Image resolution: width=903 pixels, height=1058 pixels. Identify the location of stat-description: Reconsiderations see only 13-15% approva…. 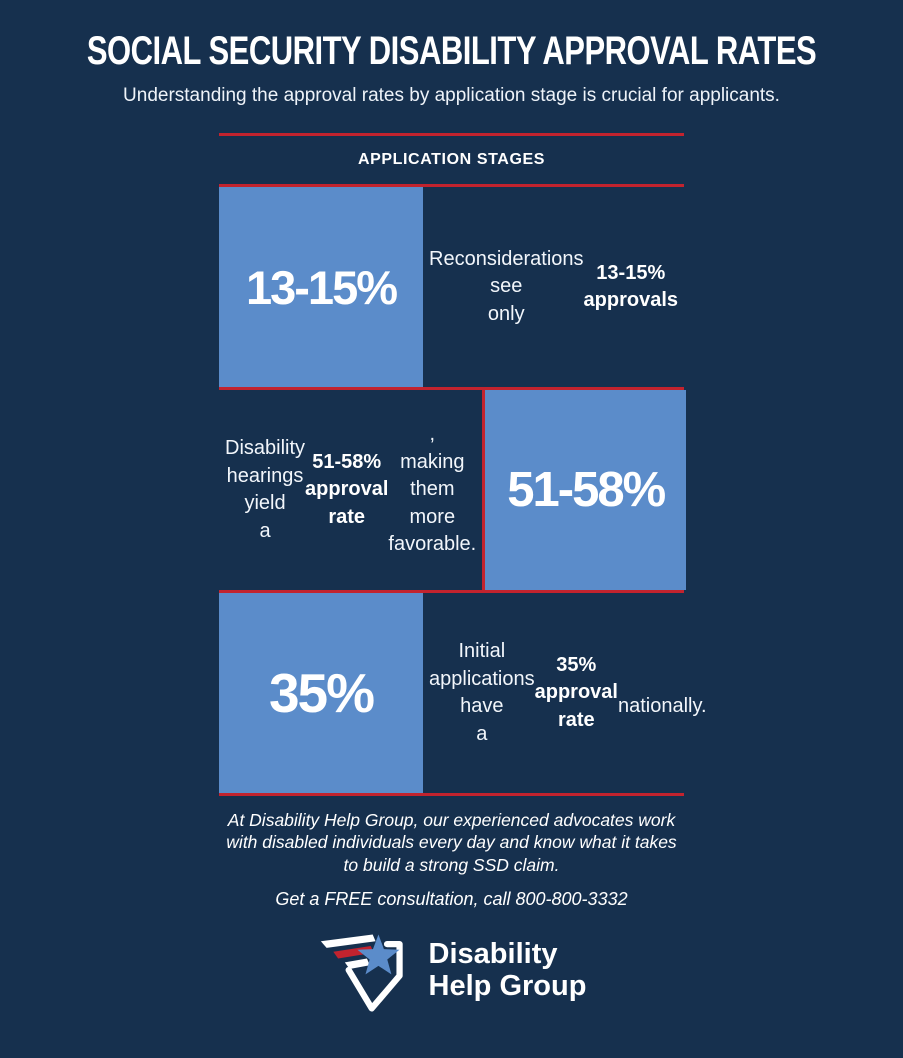
(554, 286).